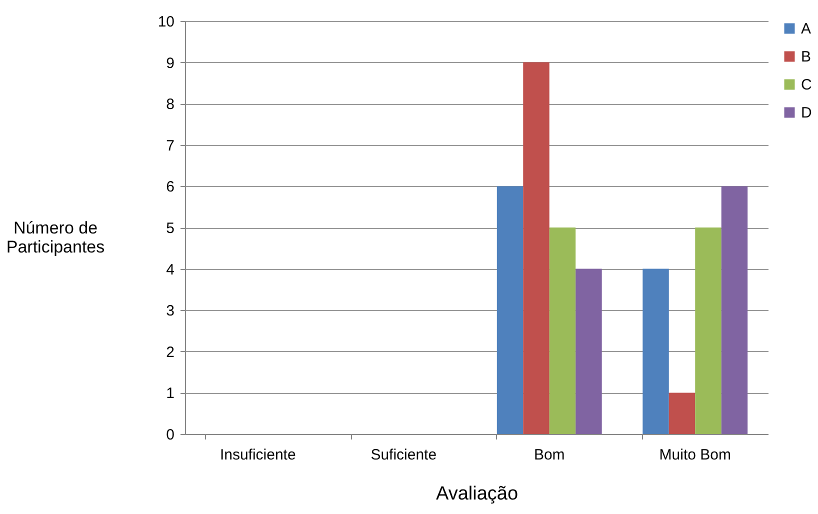 This screenshot has width=818, height=514. I want to click on y-tick-label: 4, so click(170, 269).